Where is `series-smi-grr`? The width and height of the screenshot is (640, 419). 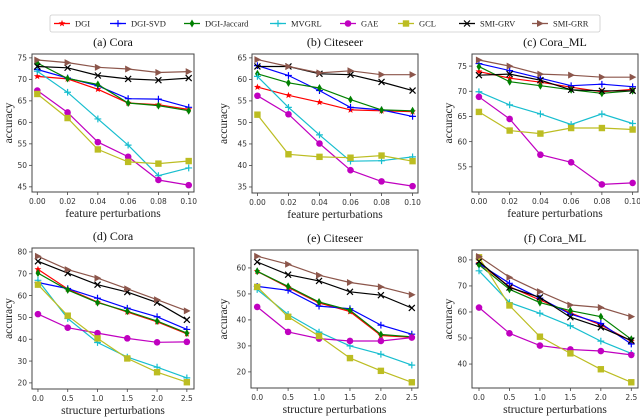
series-smi-grr is located at coordinates (113, 66).